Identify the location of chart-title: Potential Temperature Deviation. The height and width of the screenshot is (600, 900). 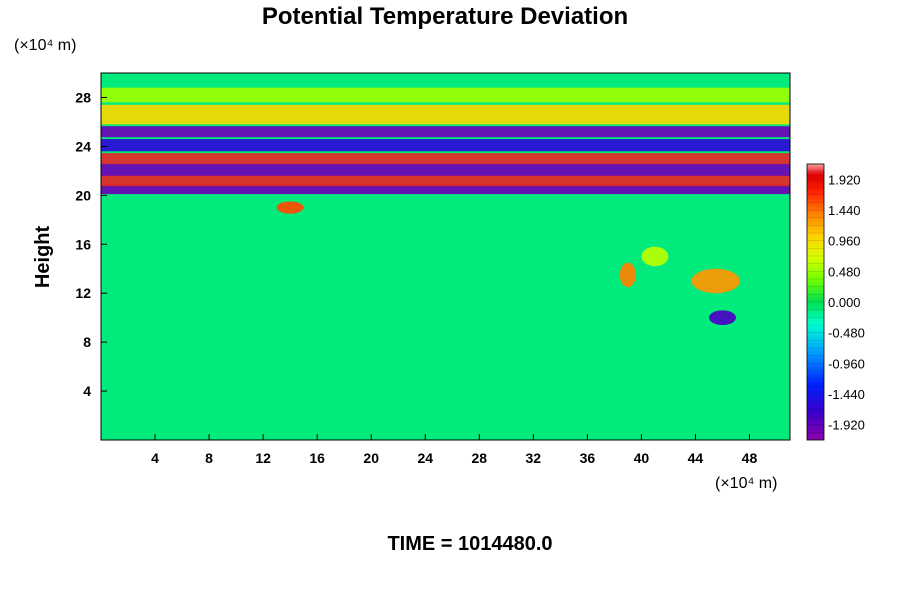
(445, 16).